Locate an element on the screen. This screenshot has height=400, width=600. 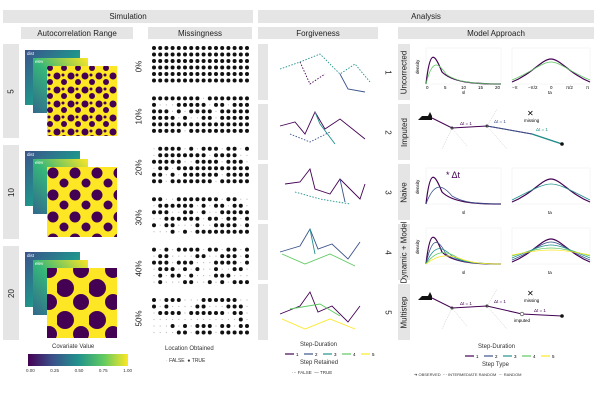
svg-text: ta is located at coordinates (550, 92).